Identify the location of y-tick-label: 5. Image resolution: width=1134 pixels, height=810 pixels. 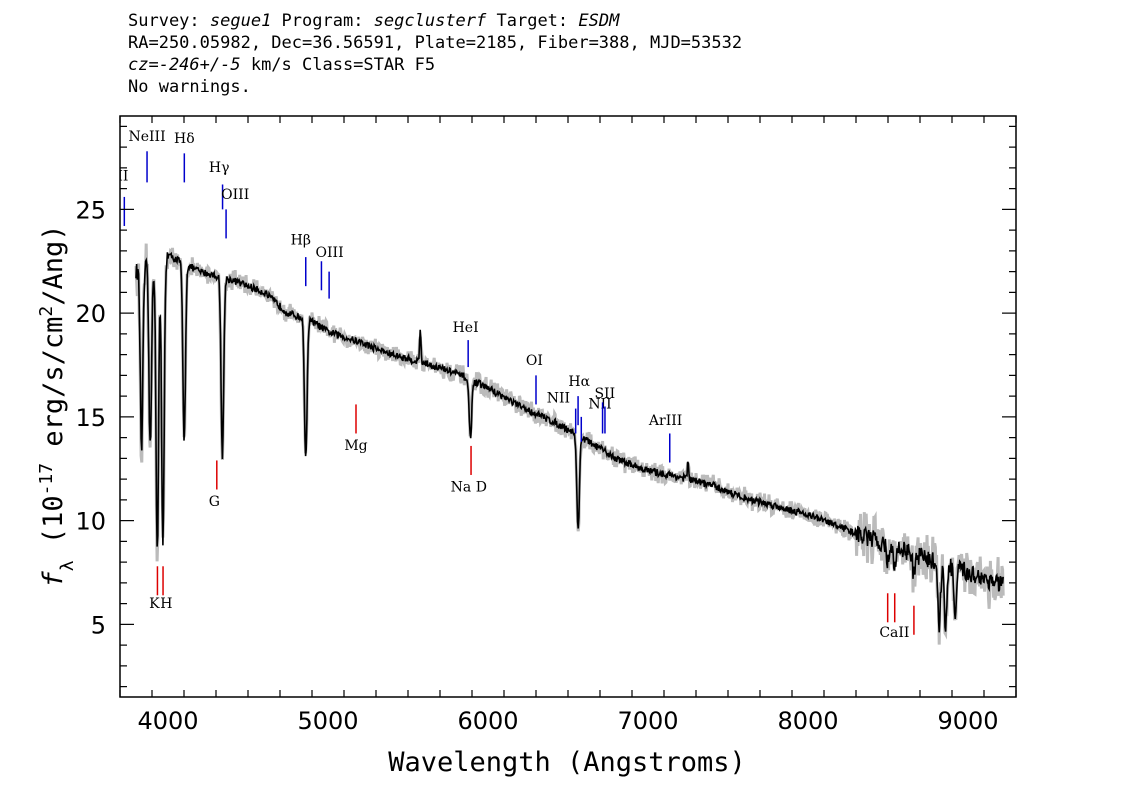
(98, 625).